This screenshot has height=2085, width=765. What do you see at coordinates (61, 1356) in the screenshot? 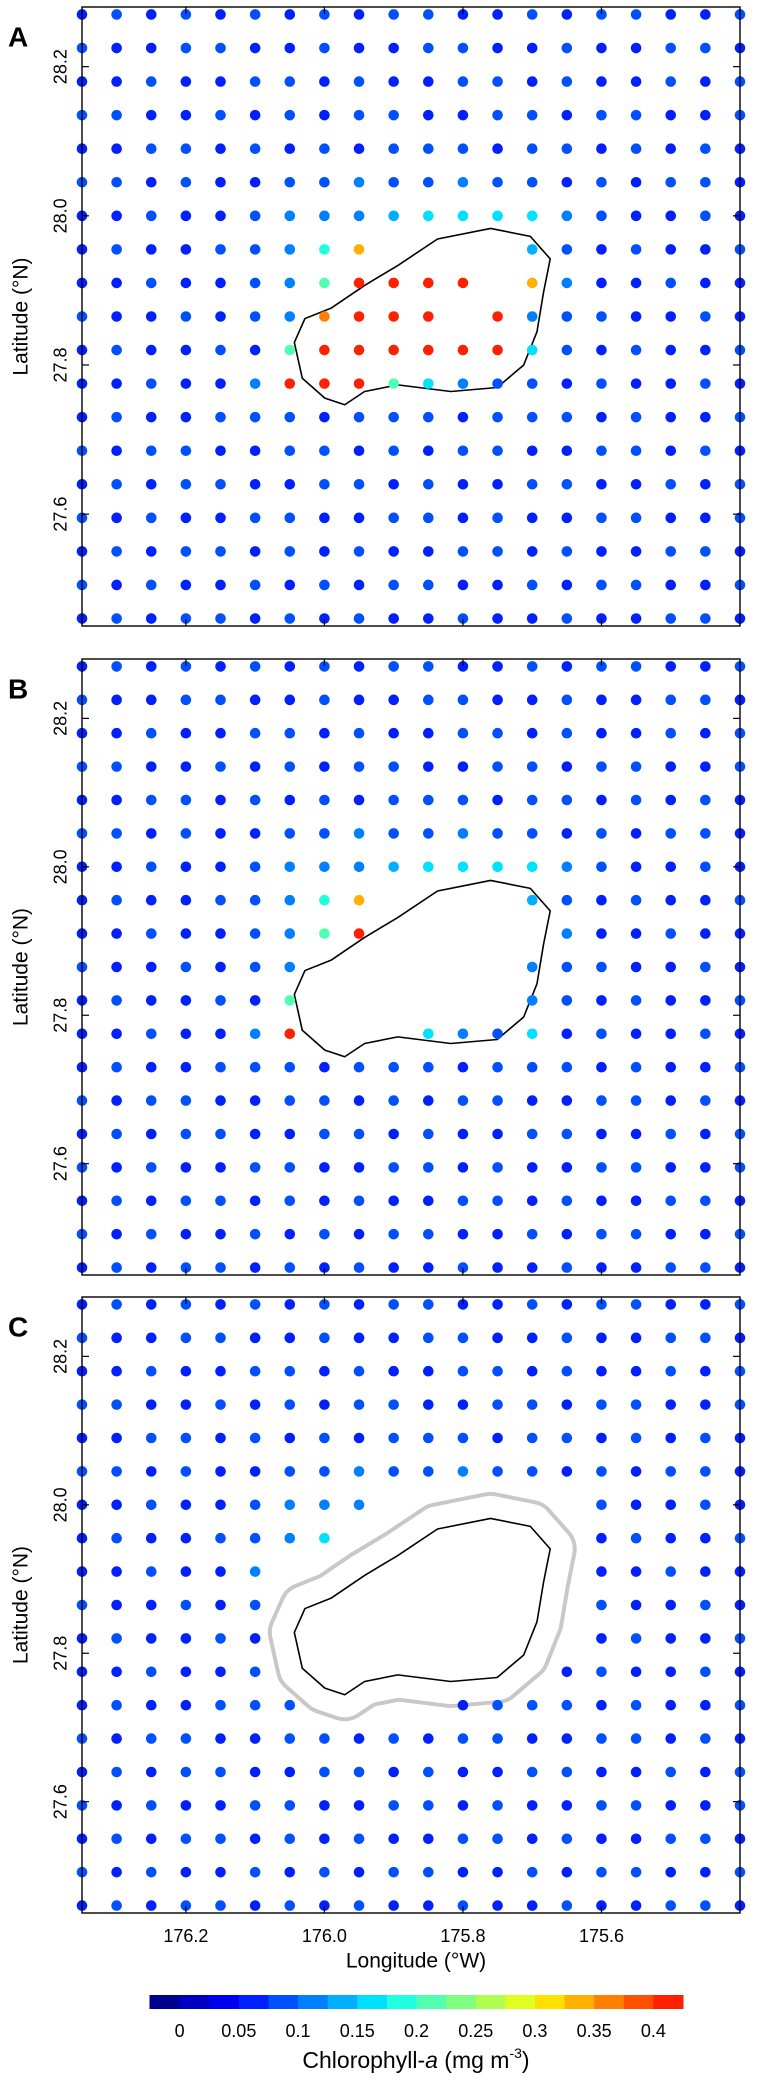
I see `y-tick-label: 28.2` at bounding box center [61, 1356].